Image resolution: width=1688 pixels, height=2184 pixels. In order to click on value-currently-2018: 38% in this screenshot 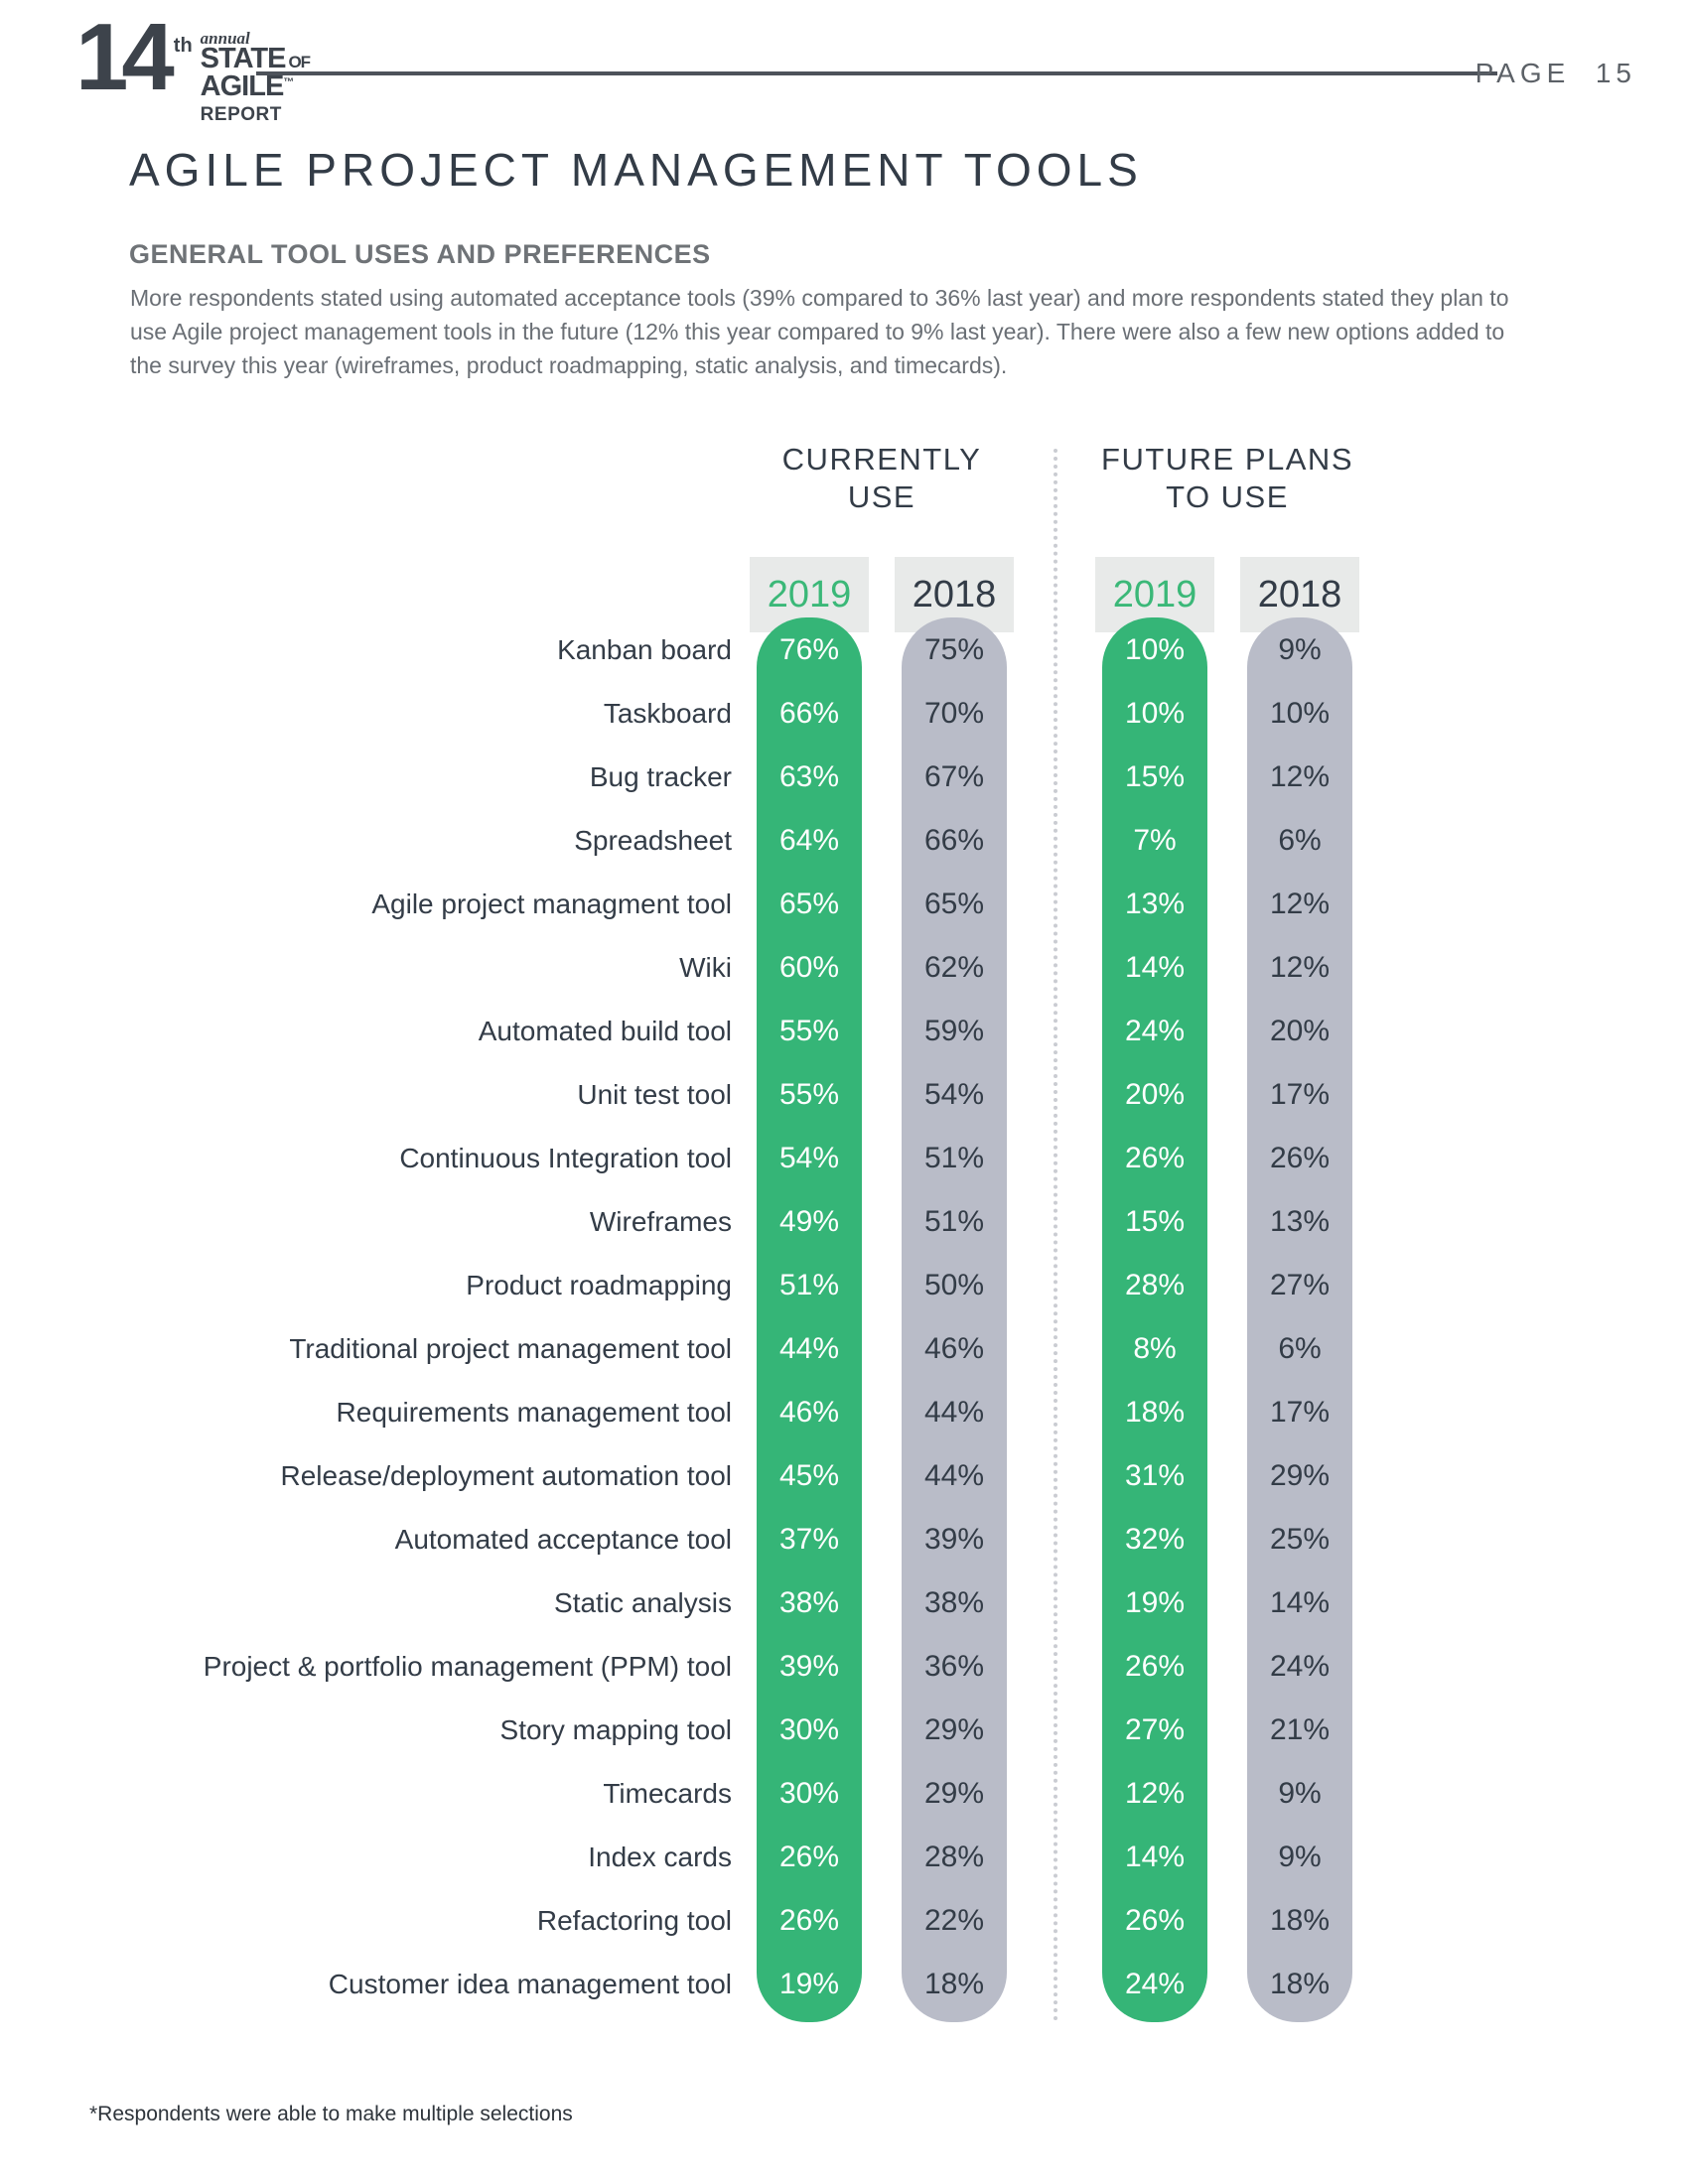, I will do `click(954, 1602)`.